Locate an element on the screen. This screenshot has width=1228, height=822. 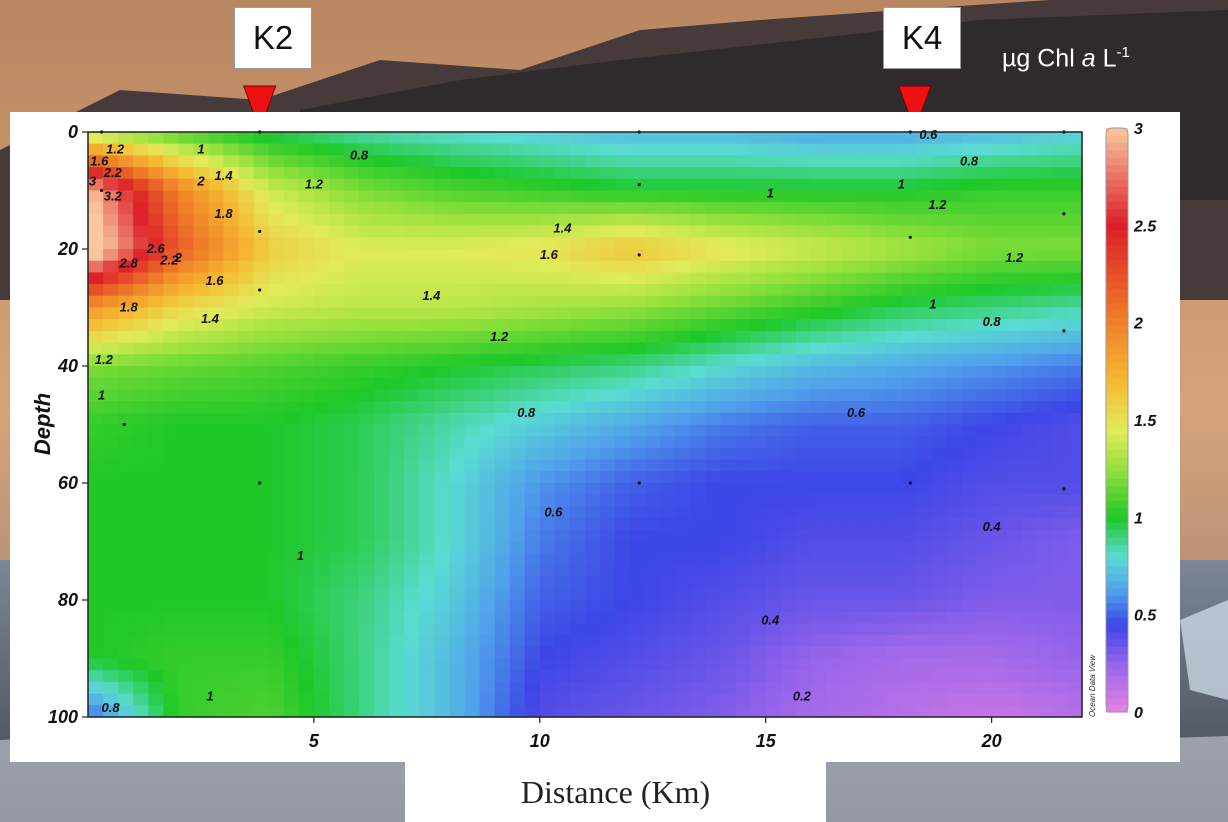
station-k2-label: K2 is located at coordinates (273, 38).